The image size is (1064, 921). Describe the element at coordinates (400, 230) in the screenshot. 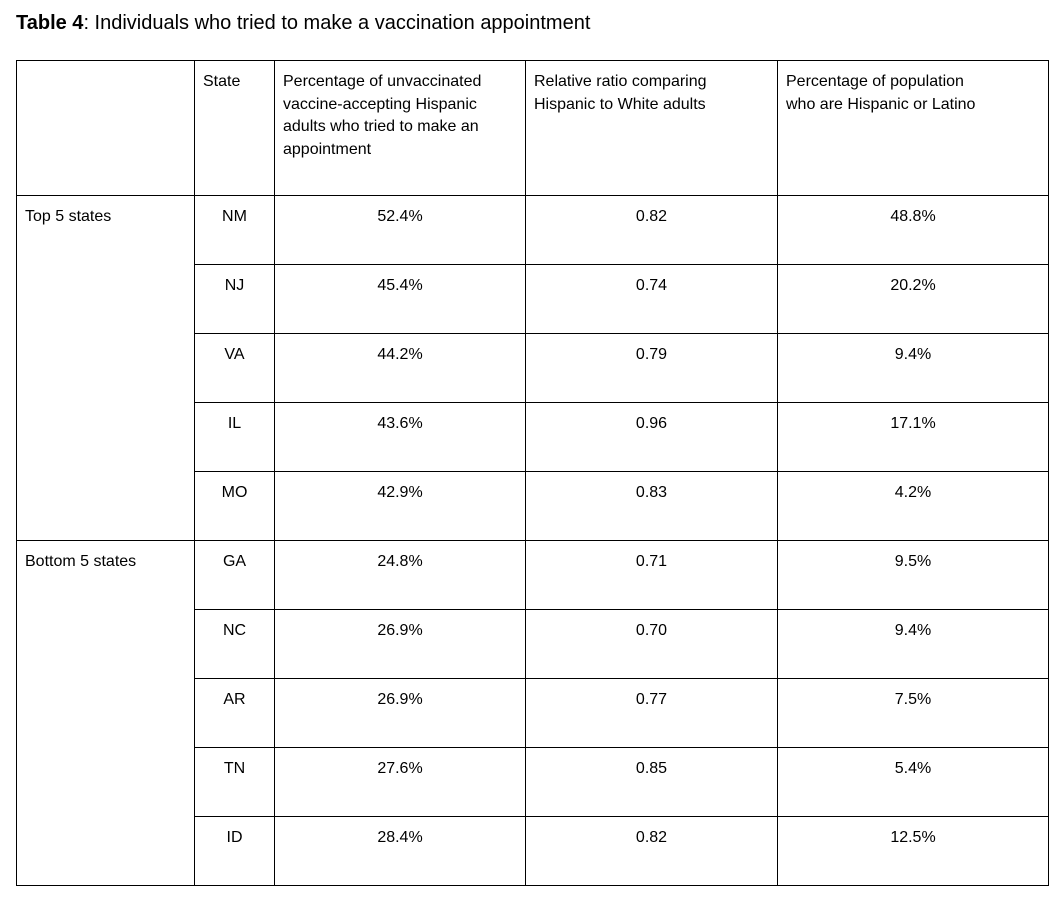

I see `pct-tried-cell: 52.4%` at that location.